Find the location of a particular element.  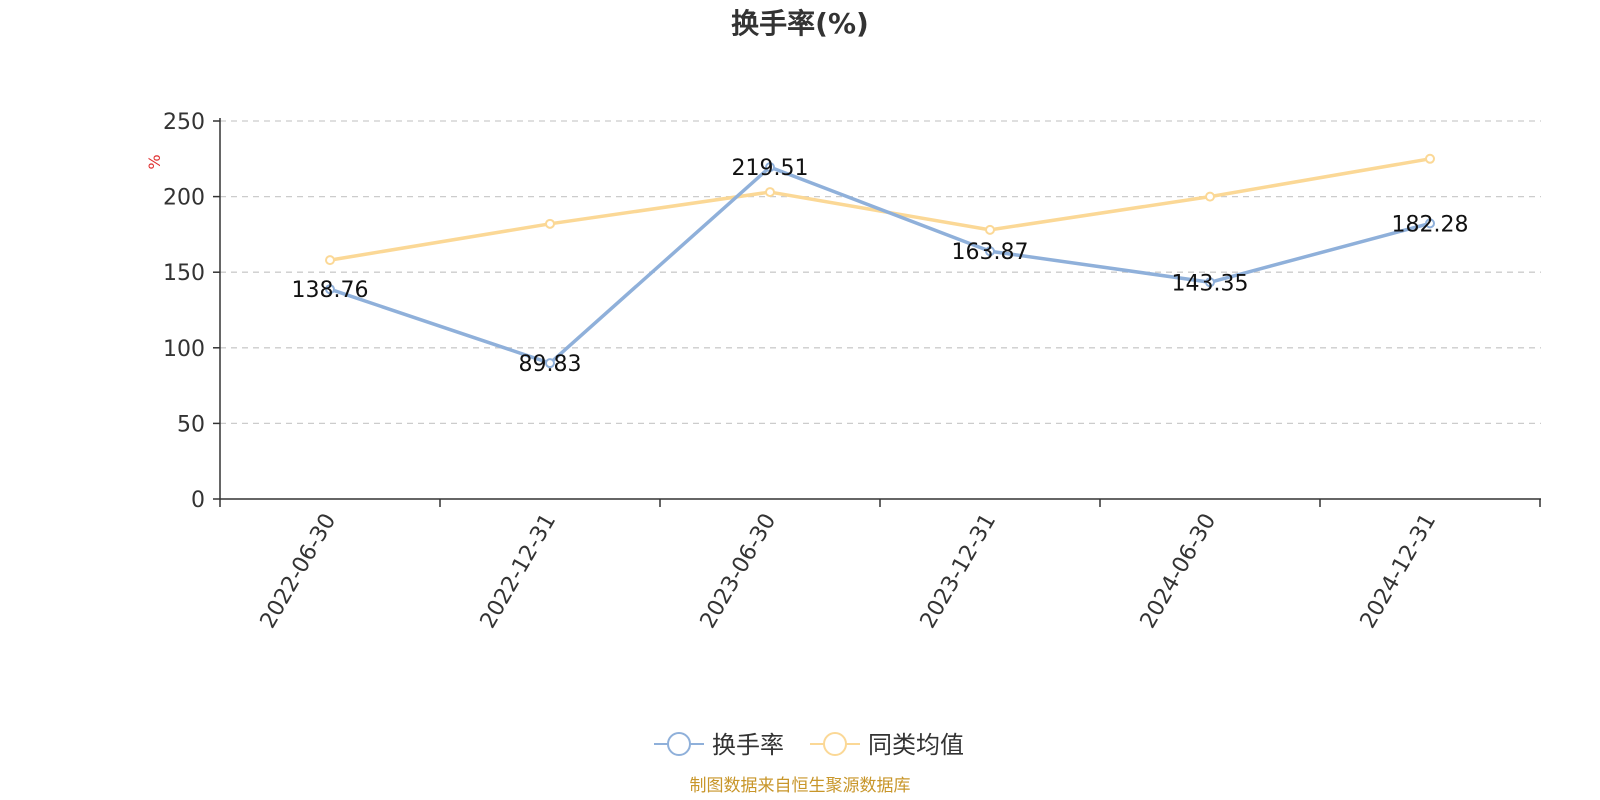

y-tick-label-200: 200 is located at coordinates (184, 198).